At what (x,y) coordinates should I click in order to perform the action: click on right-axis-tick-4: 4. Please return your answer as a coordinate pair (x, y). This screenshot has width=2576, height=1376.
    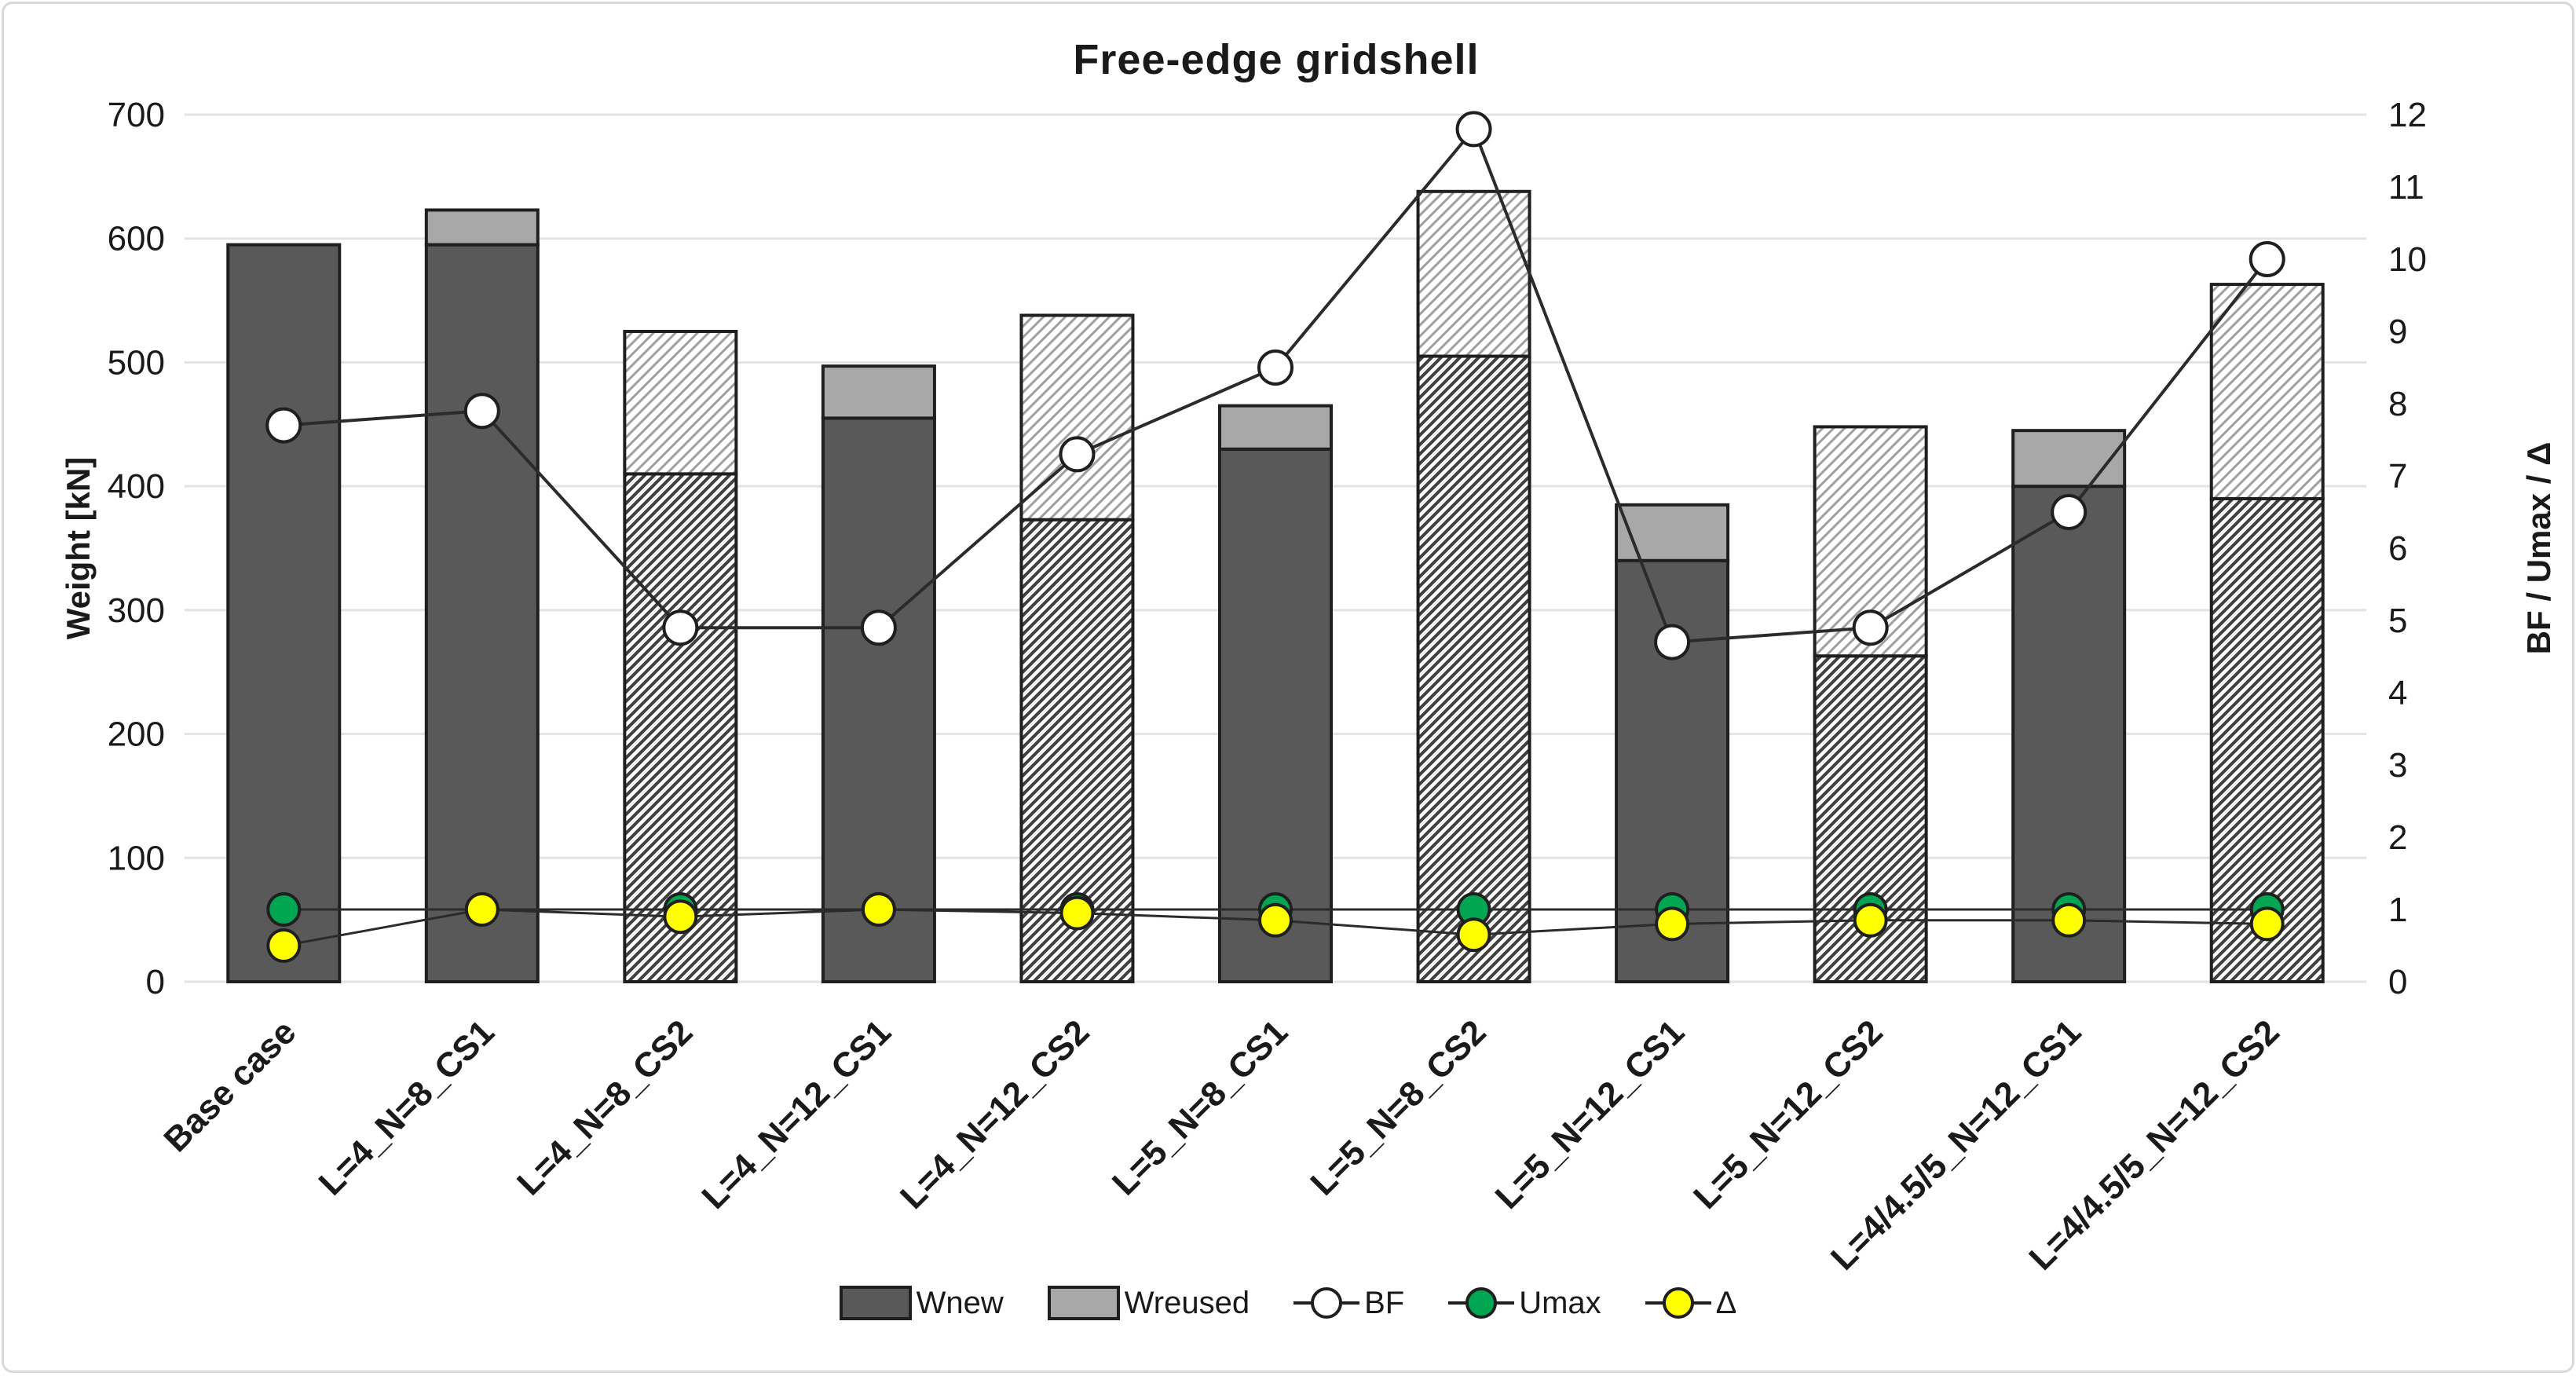
    Looking at the image, I should click on (2397, 693).